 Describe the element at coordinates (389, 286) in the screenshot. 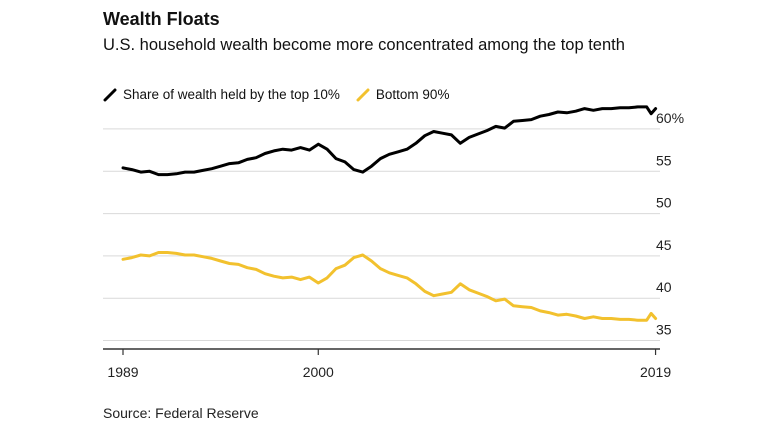

I see `series-line-bottom90` at that location.